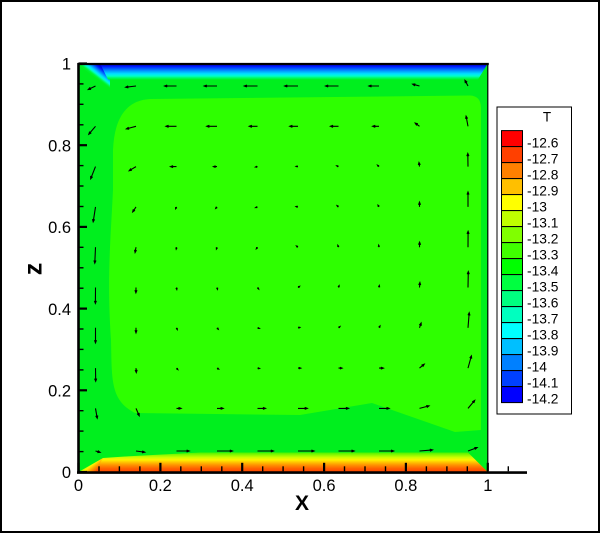 Image resolution: width=600 pixels, height=533 pixels. What do you see at coordinates (542, 382) in the screenshot?
I see `svg-text: -14.1` at bounding box center [542, 382].